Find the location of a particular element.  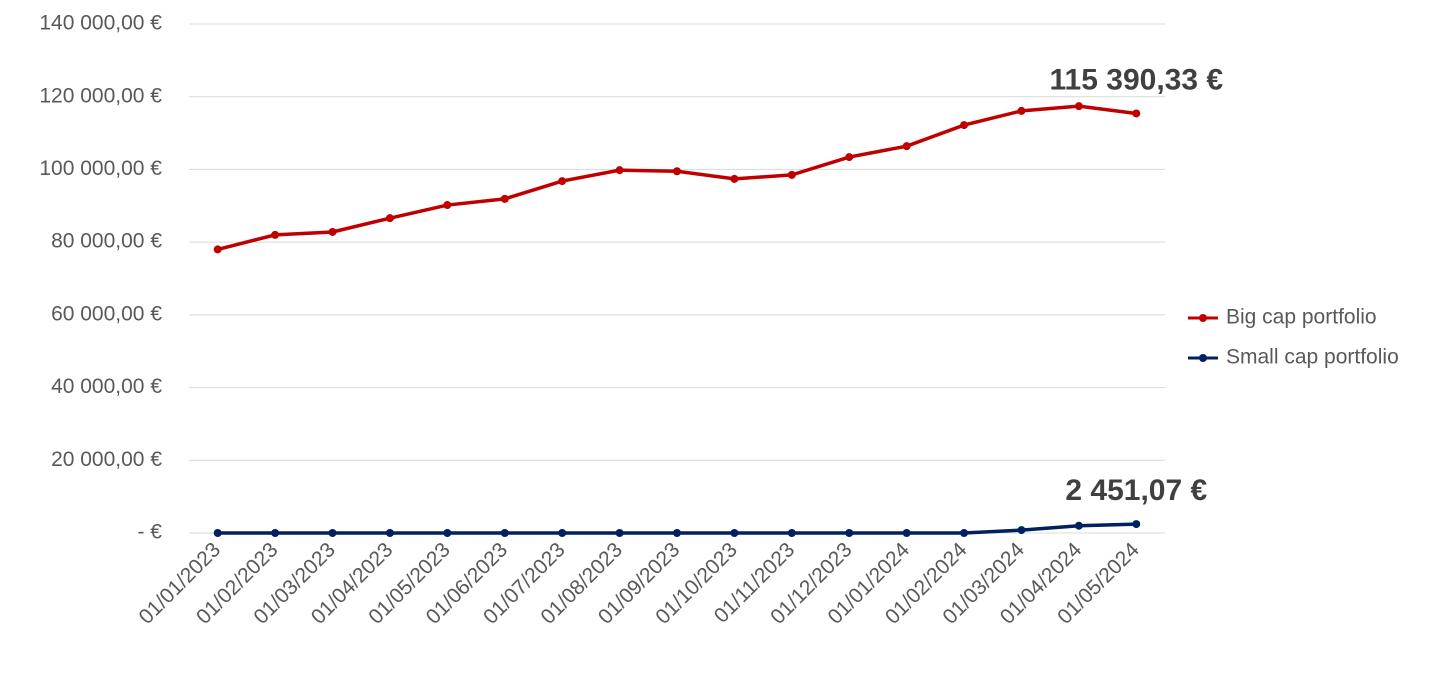

y-tick-label: 80 000,00 € is located at coordinates (106, 241).